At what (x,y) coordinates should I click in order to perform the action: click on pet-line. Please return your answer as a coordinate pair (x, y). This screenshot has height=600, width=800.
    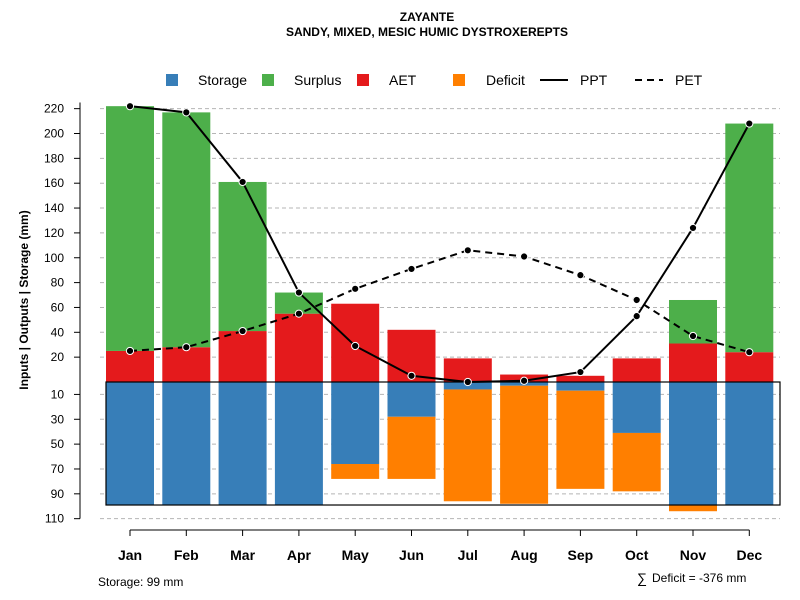
    Looking at the image, I should click on (439, 301).